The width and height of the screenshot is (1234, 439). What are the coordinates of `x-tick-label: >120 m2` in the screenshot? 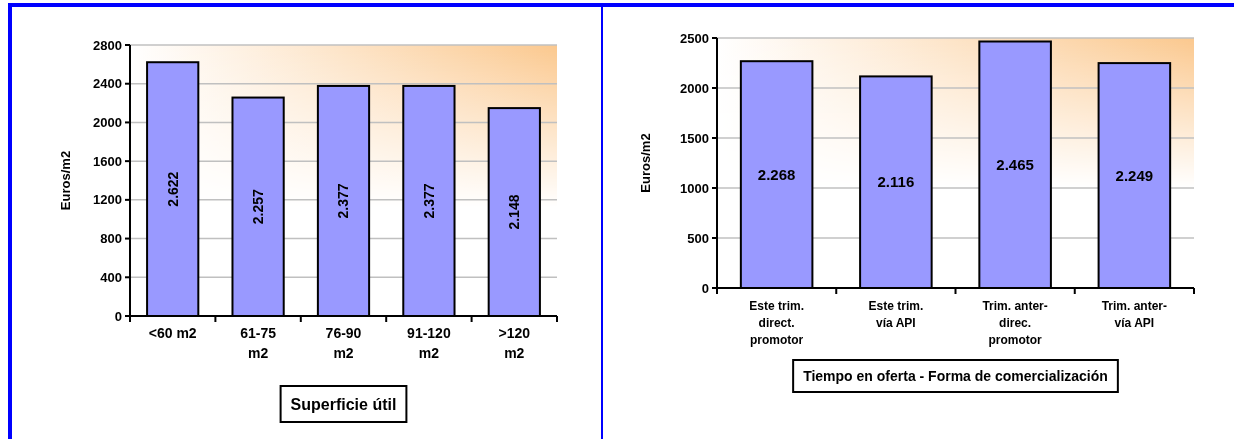 It's located at (514, 343).